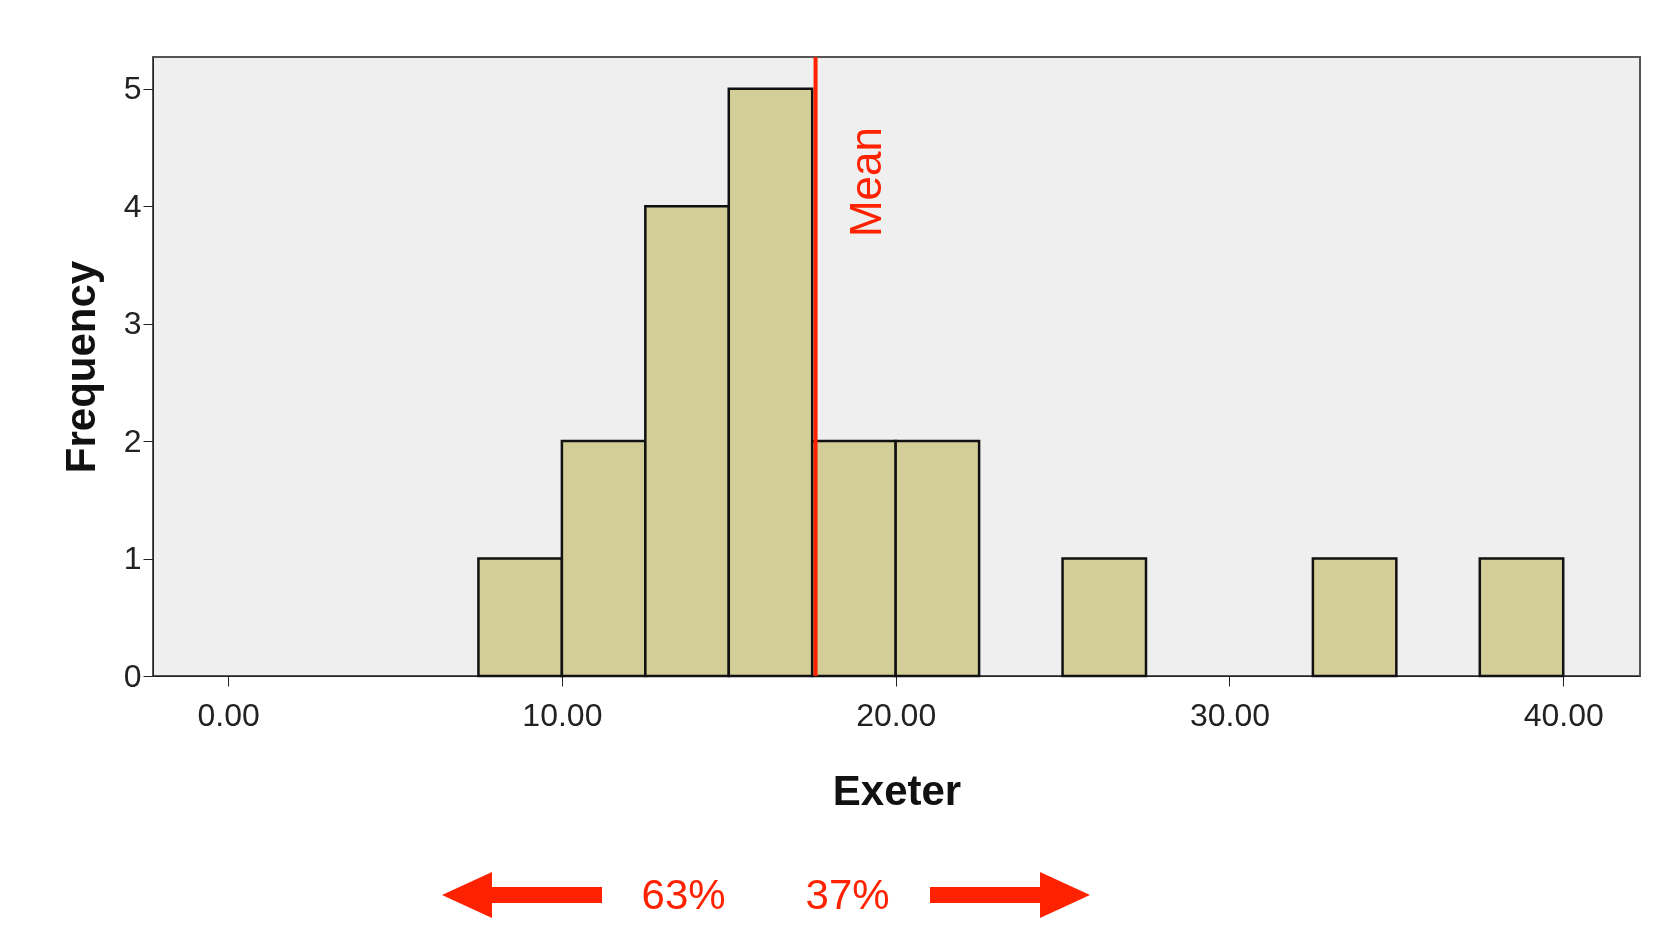 The height and width of the screenshot is (939, 1662). Describe the element at coordinates (80, 367) in the screenshot. I see `y-axis-title: Frequency` at that location.